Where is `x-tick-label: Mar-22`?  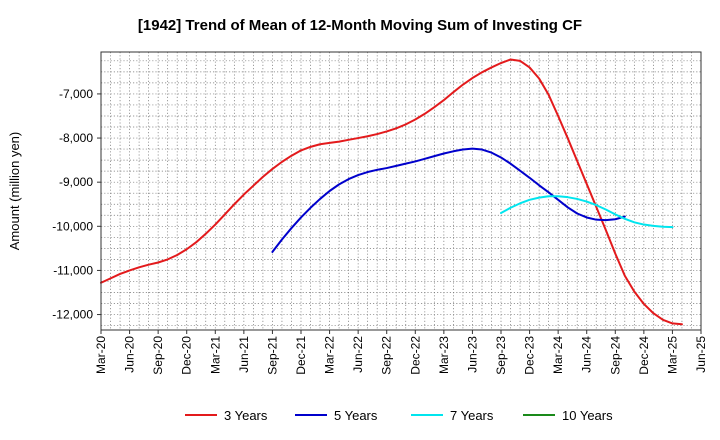
x-tick-label: Mar-22 is located at coordinates (330, 355).